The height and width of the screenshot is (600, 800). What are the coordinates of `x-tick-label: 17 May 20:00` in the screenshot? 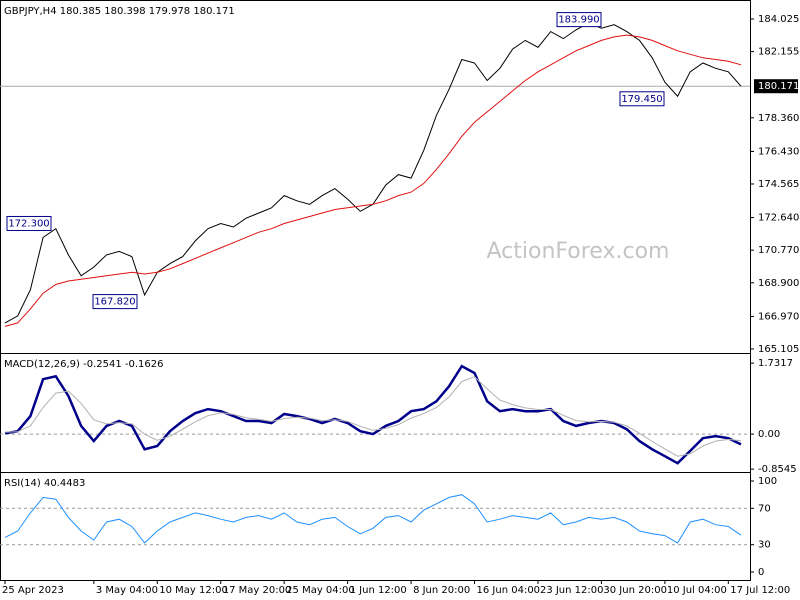 It's located at (257, 590).